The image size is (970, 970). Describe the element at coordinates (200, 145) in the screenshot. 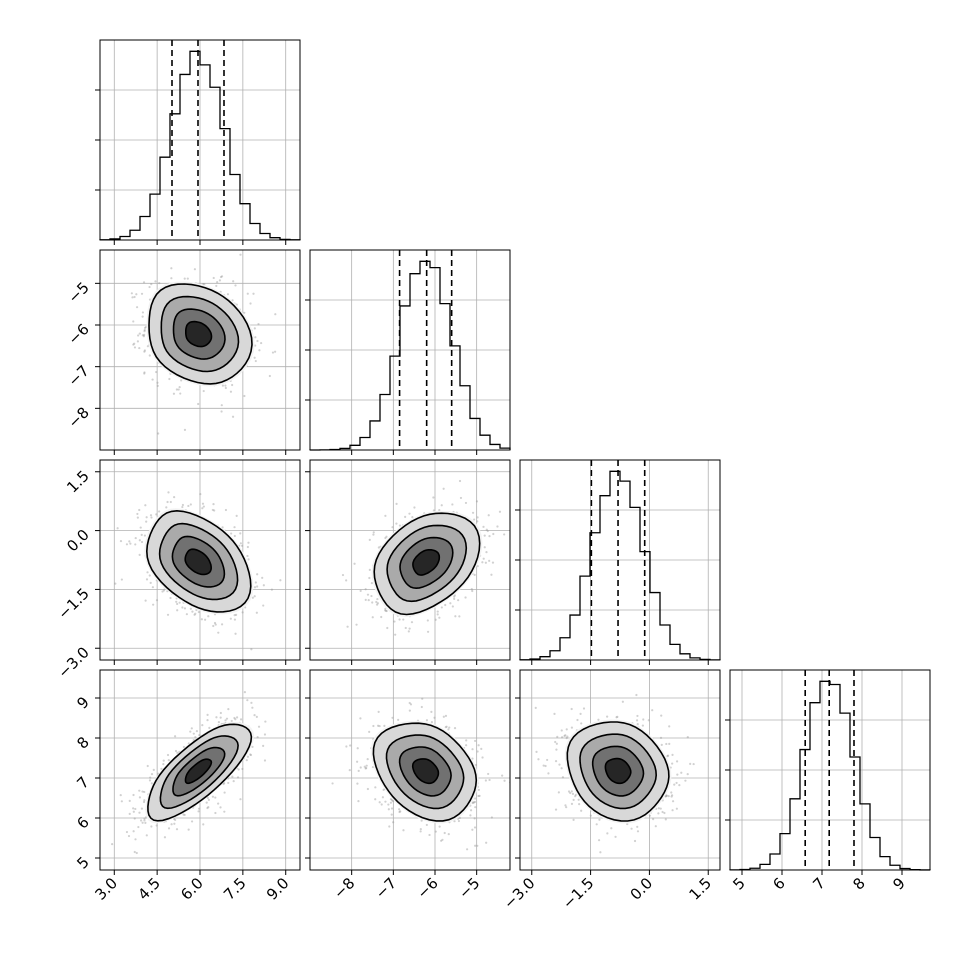

I see `histogram-line` at that location.